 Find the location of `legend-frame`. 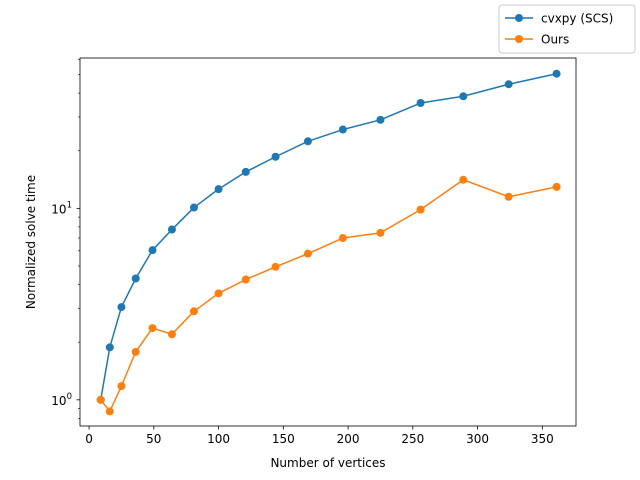

legend-frame is located at coordinates (567, 29).